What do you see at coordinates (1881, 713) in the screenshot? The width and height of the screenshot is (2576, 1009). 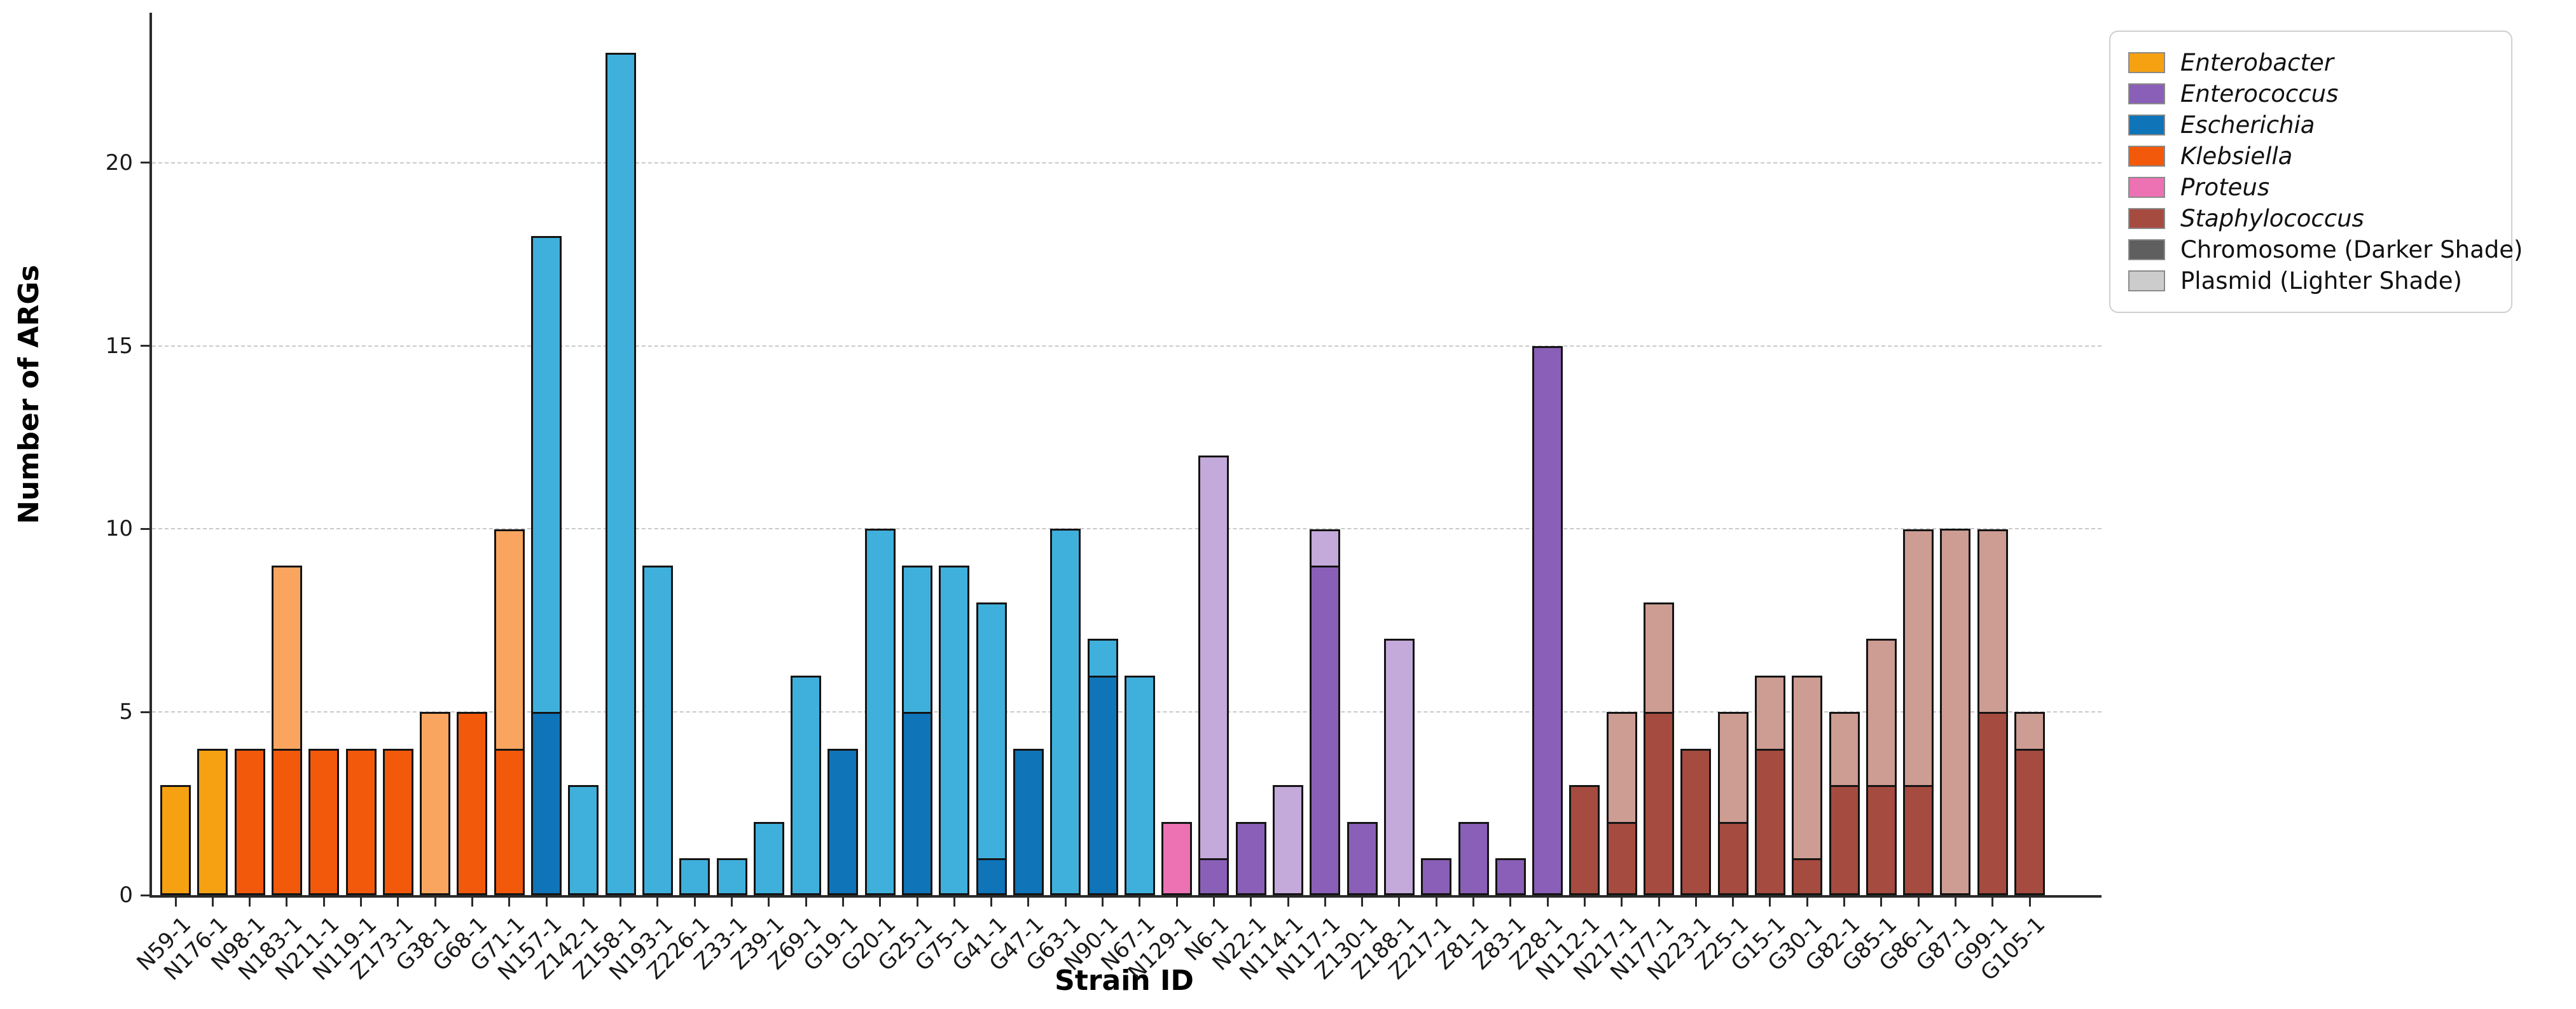 I see `bar-G85-1-plasmid` at bounding box center [1881, 713].